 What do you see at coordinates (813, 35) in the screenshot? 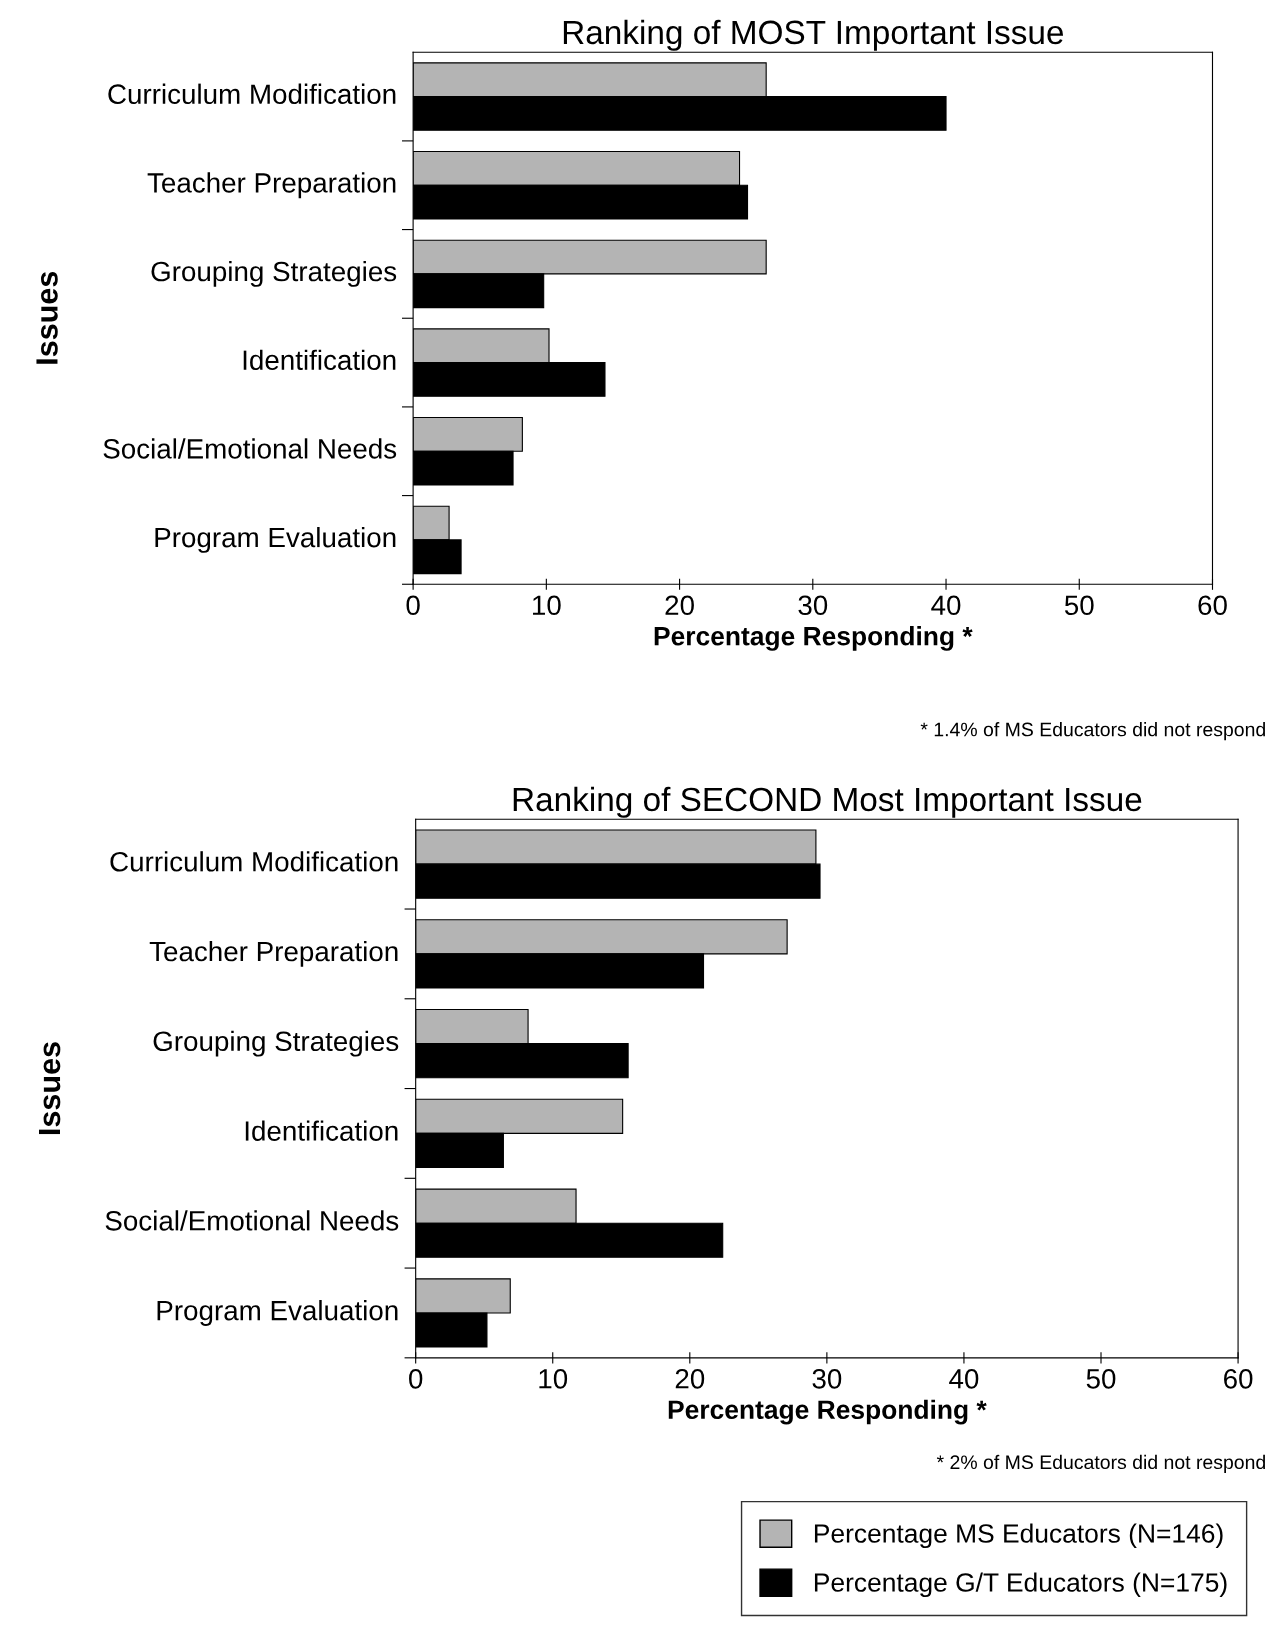
I see `chart-title: Ranking of MOST Important Issue` at bounding box center [813, 35].